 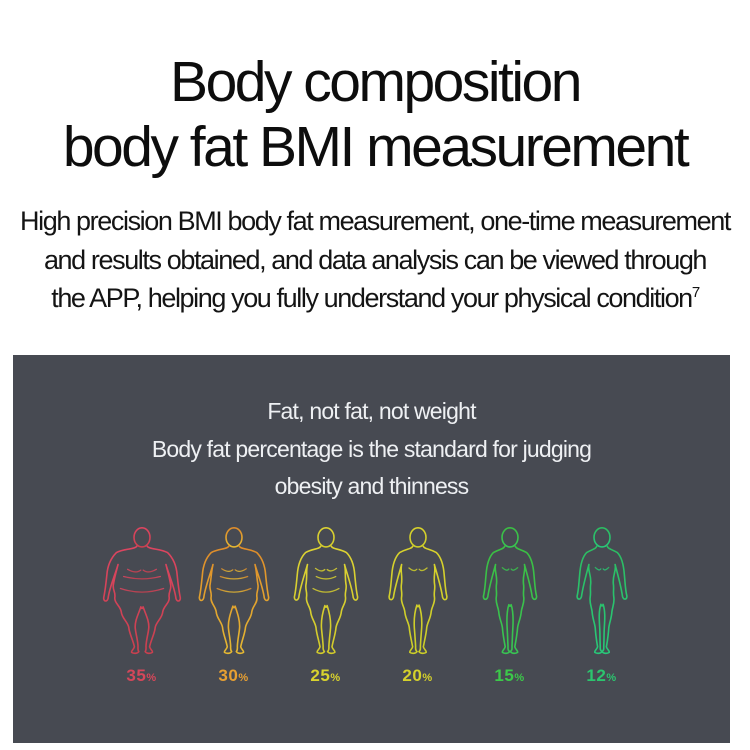 I want to click on percent-value: 20, so click(x=412, y=675).